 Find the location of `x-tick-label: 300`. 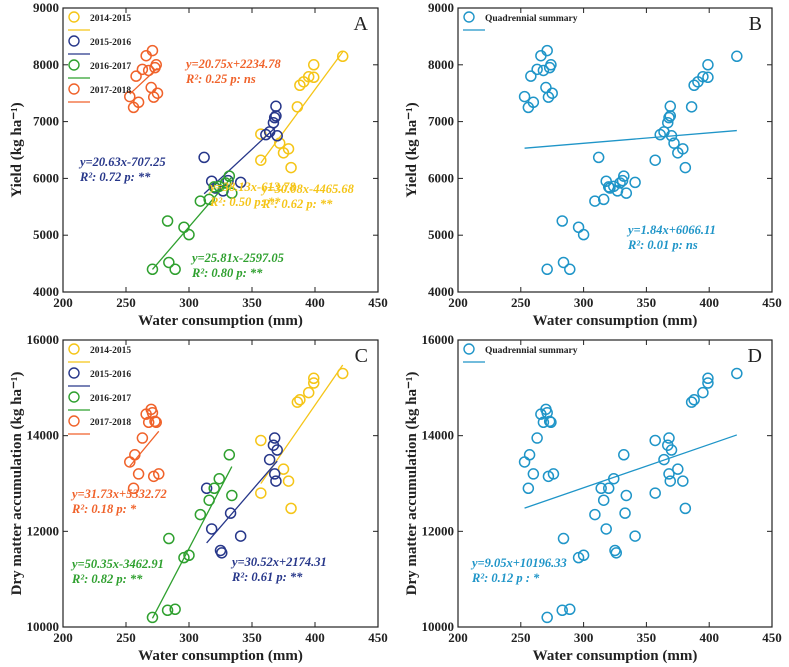

x-tick-label: 300 is located at coordinates (584, 637).